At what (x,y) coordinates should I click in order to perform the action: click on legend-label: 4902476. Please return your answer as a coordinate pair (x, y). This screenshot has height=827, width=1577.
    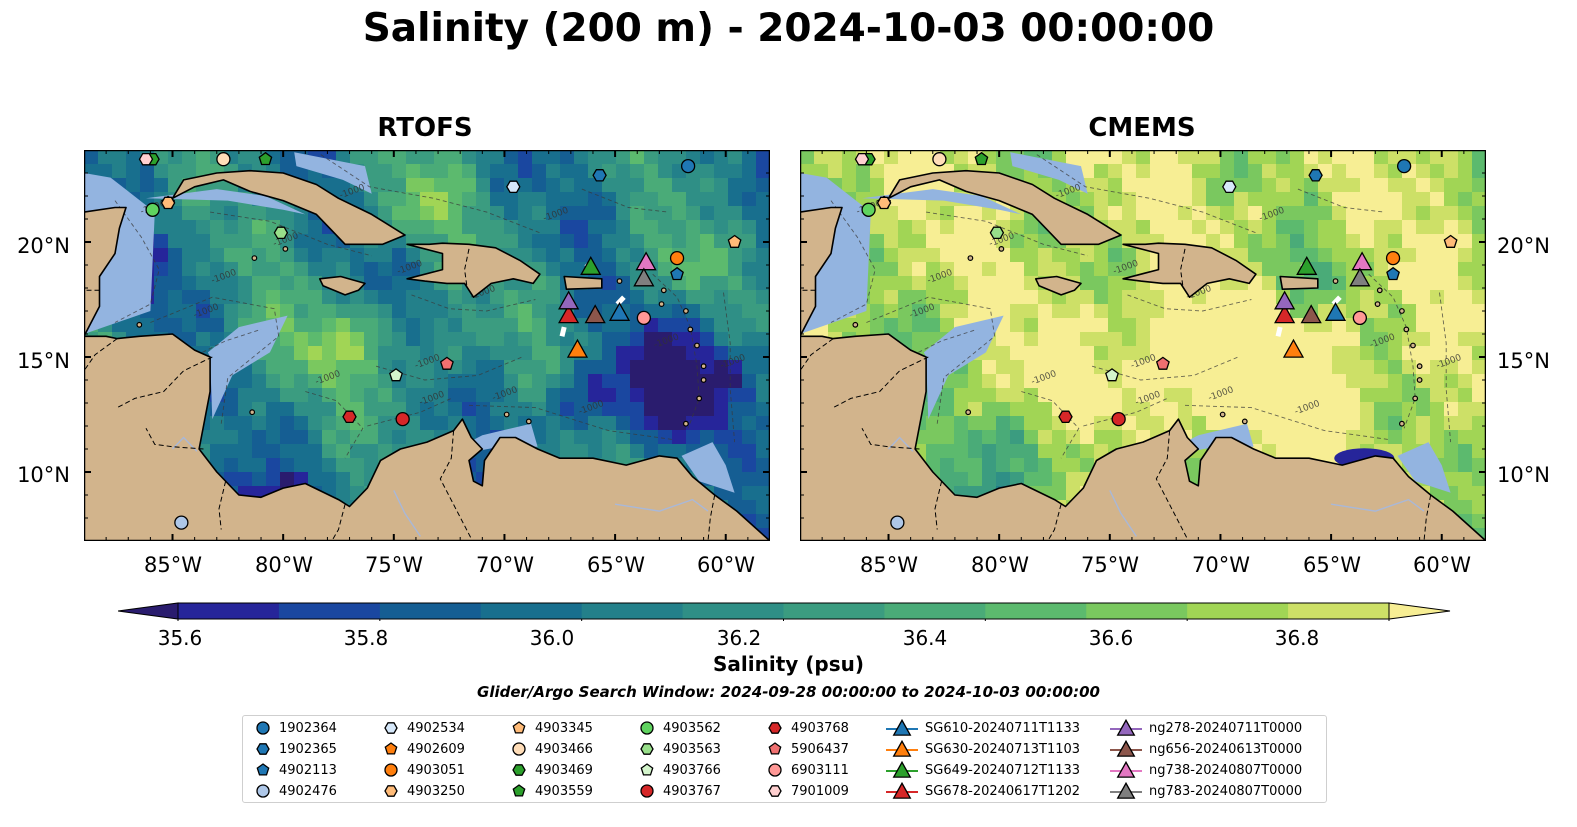
    Looking at the image, I should click on (308, 791).